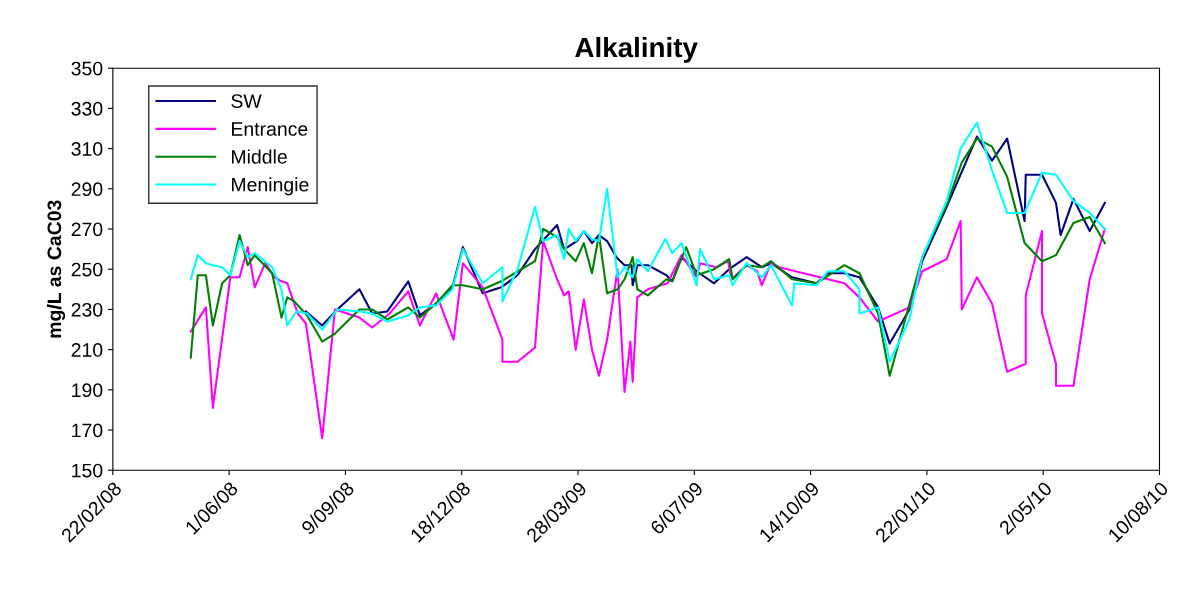 Image resolution: width=1188 pixels, height=593 pixels. What do you see at coordinates (270, 186) in the screenshot?
I see `legend-label: Meningie` at bounding box center [270, 186].